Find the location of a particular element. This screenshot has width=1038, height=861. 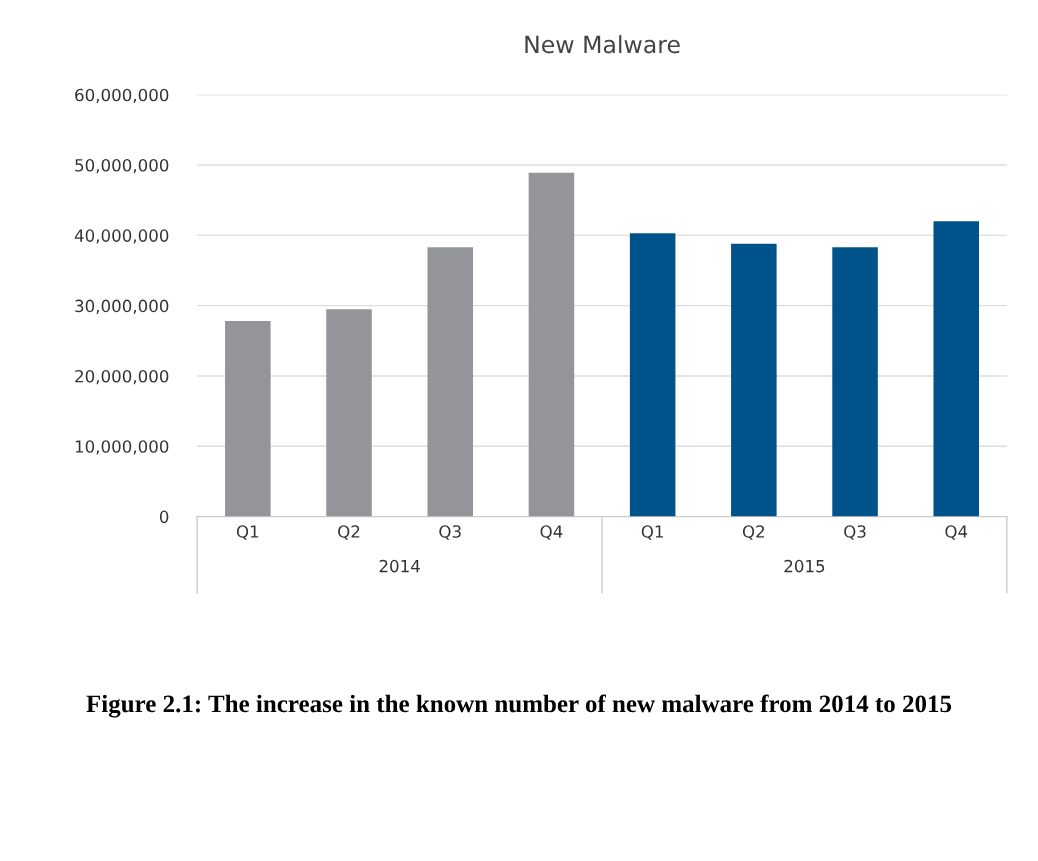

text: 2015 is located at coordinates (804, 566).